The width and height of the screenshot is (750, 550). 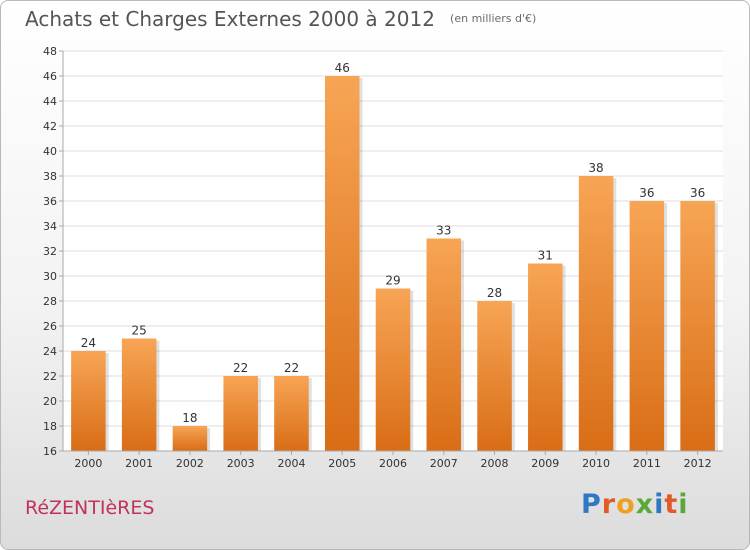 I want to click on town-name: RéZENTIèRES, so click(x=90, y=508).